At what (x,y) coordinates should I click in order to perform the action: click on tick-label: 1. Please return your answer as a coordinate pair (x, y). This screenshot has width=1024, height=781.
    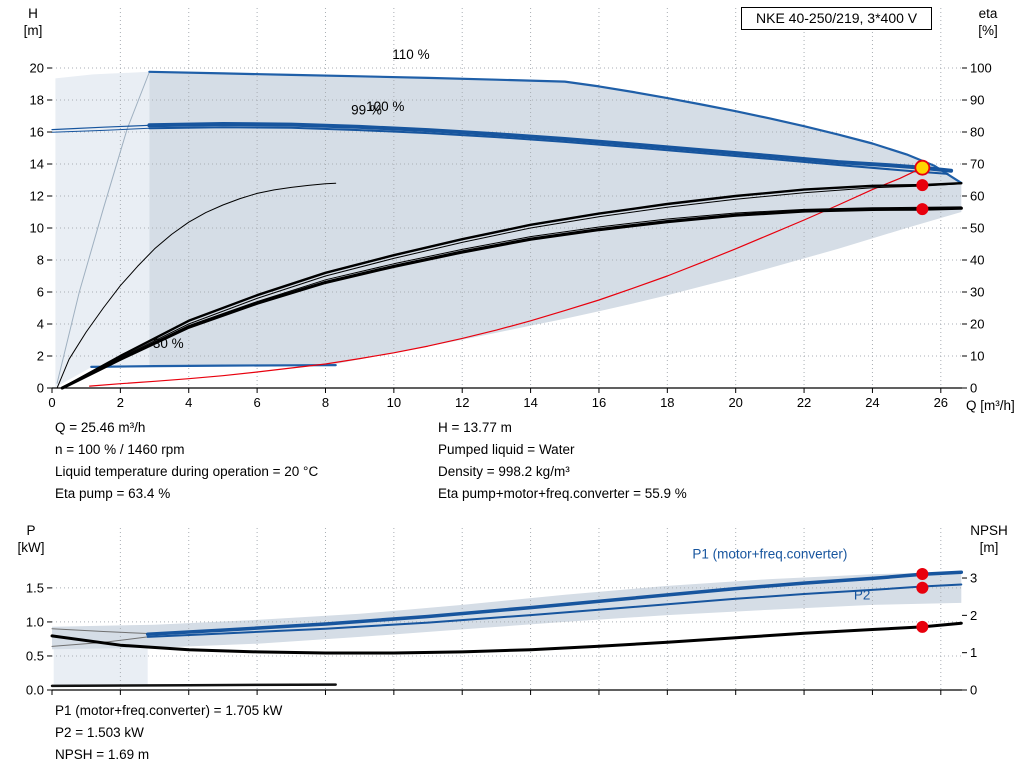
    Looking at the image, I should click on (973, 652).